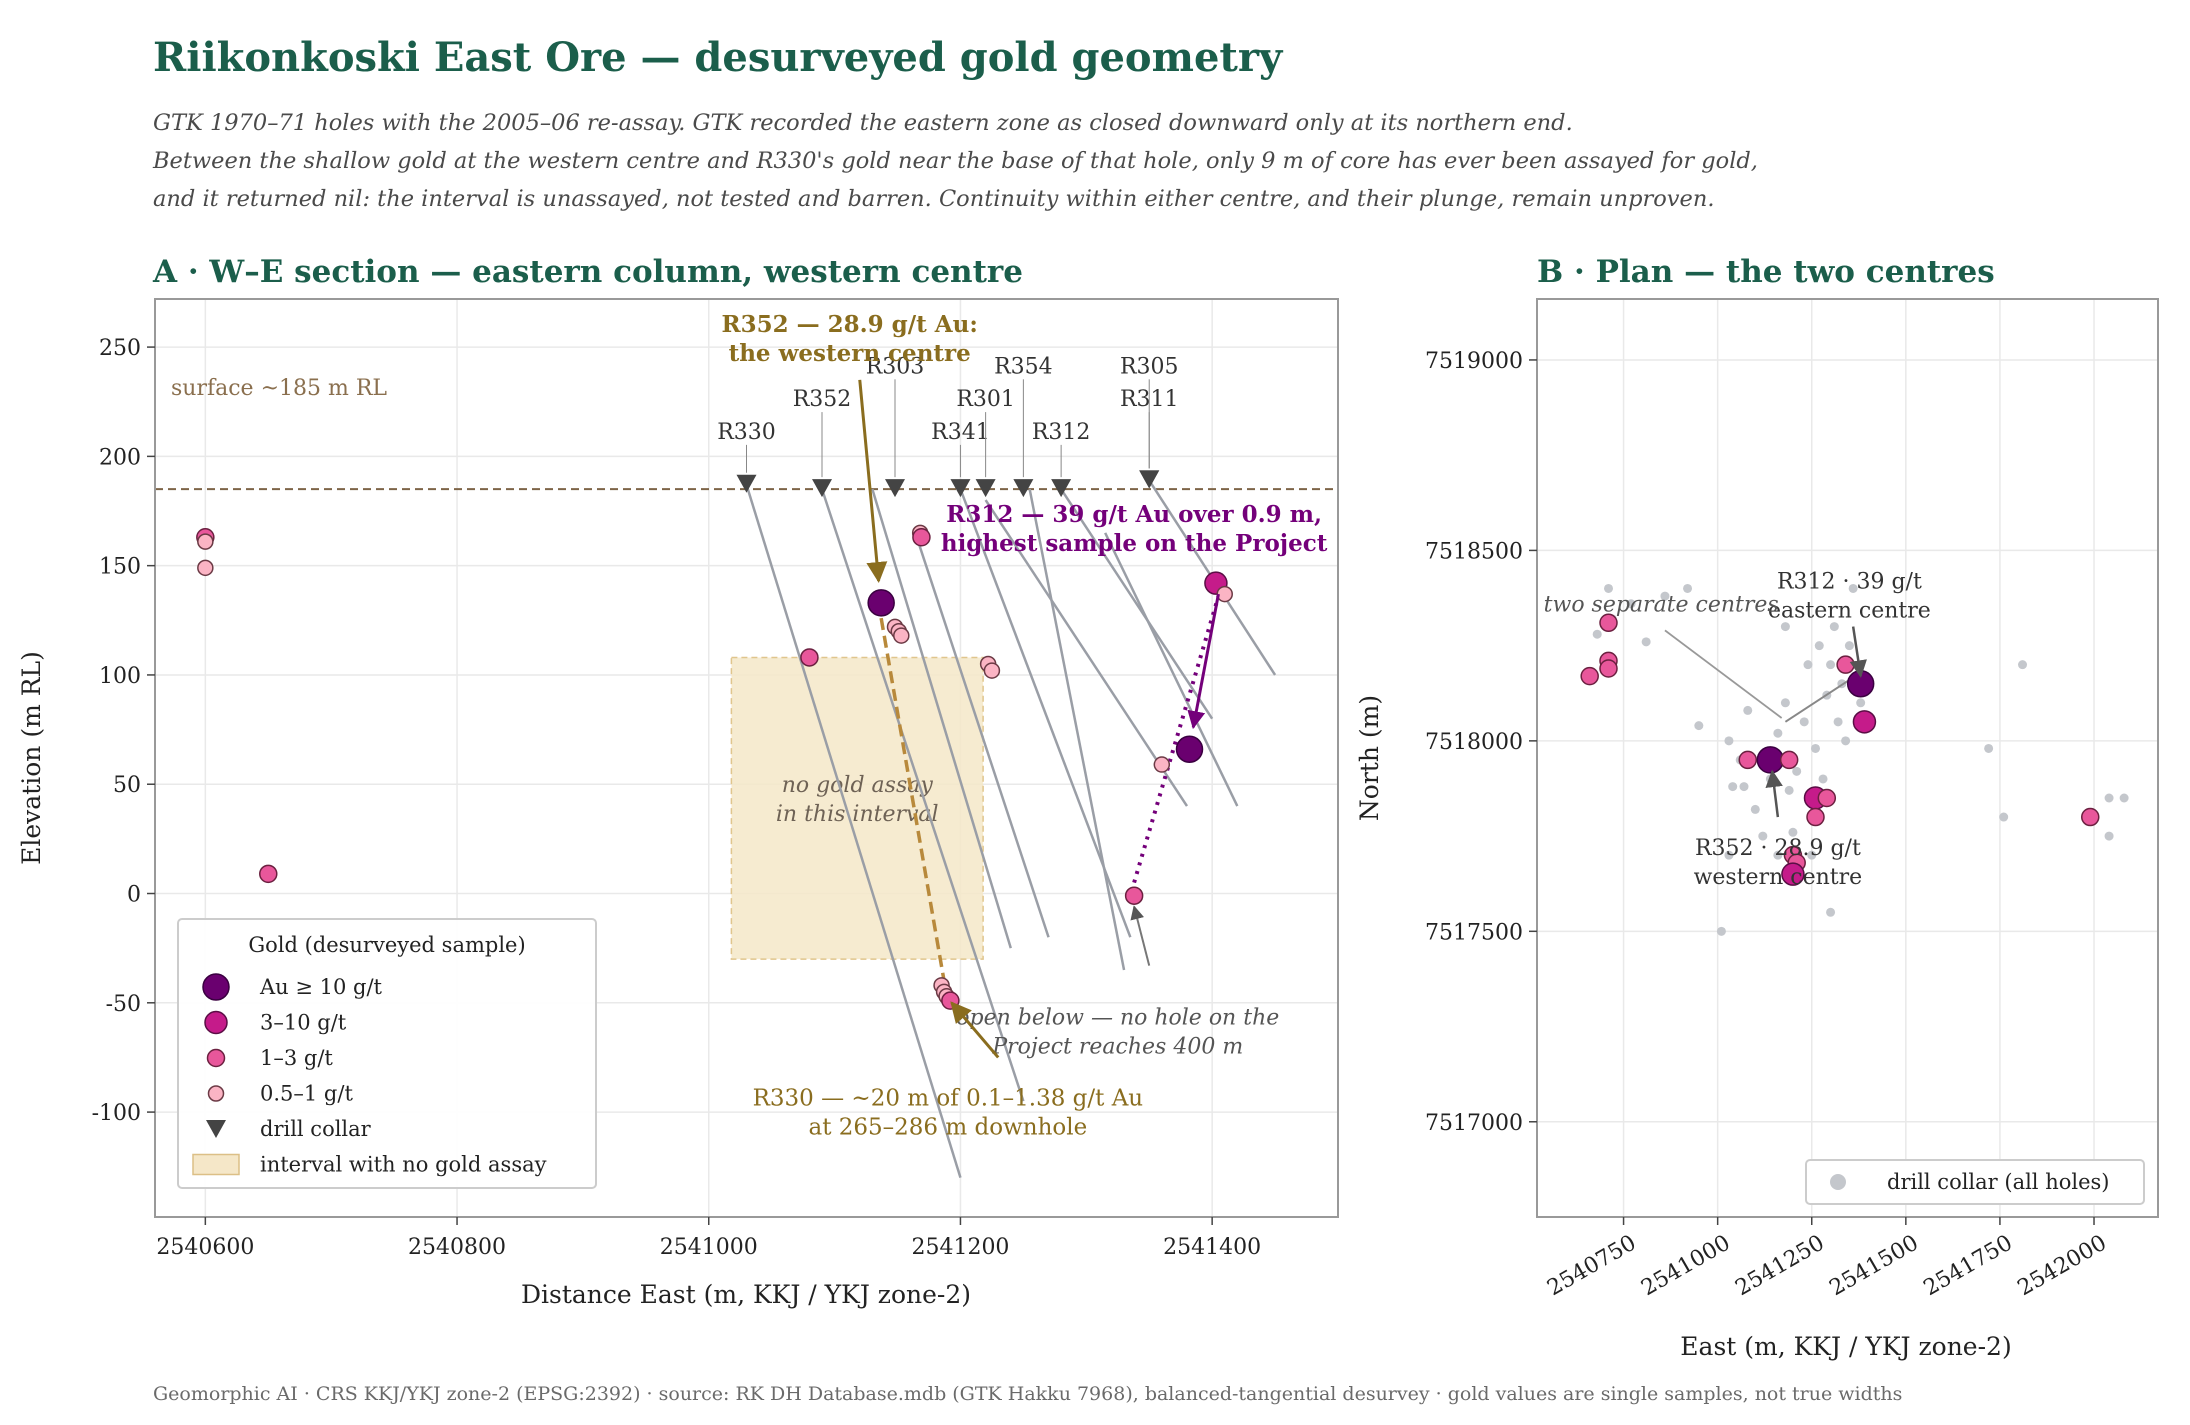 The image size is (2190, 1425). I want to click on legend-label: 3–10 g/t, so click(303, 1023).